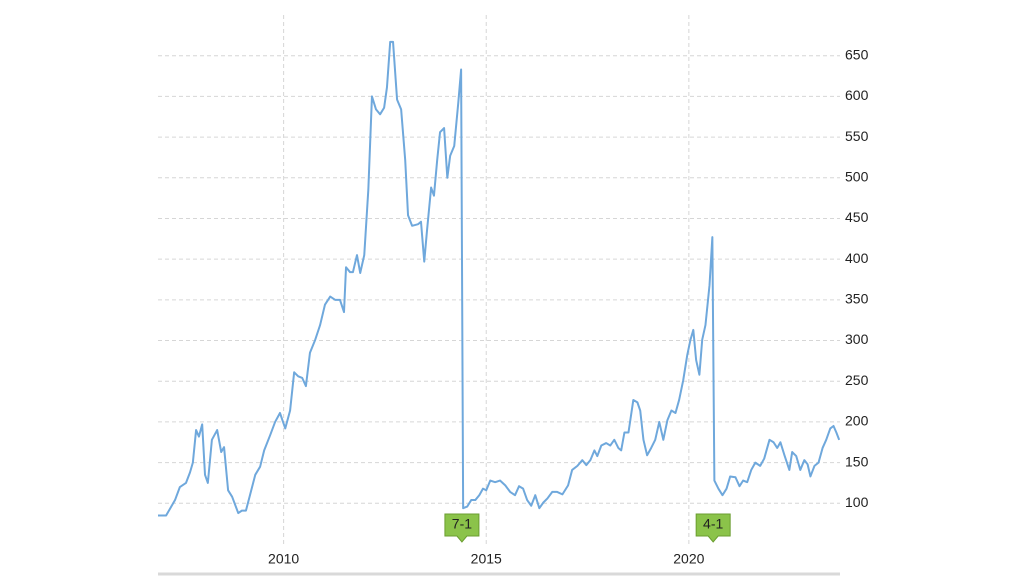 This screenshot has height=576, width=1024. I want to click on x-tick-label: 2010, so click(283, 559).